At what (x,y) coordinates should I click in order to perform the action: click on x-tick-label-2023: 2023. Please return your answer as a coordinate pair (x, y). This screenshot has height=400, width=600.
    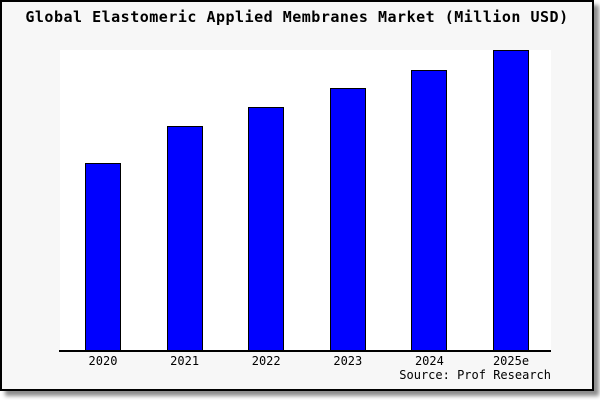
    Looking at the image, I should click on (348, 361).